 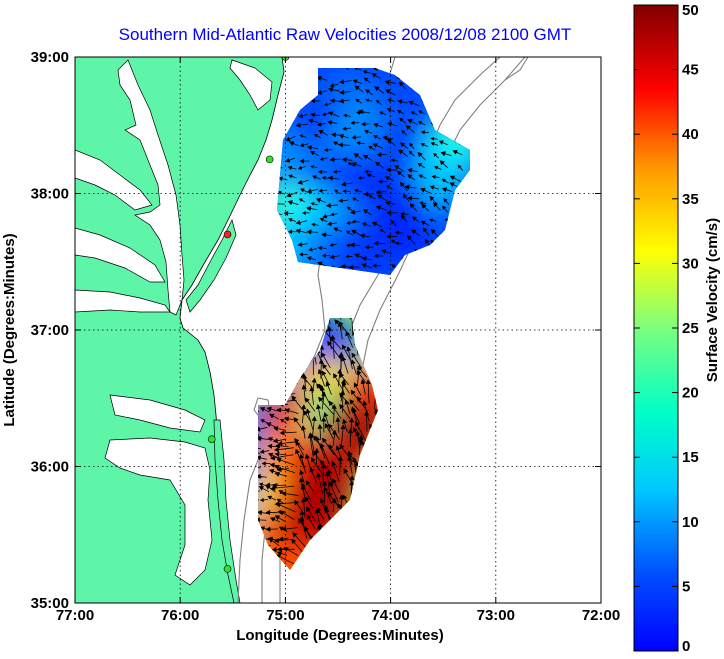 What do you see at coordinates (50, 194) in the screenshot?
I see `y-tick-label: 38:00` at bounding box center [50, 194].